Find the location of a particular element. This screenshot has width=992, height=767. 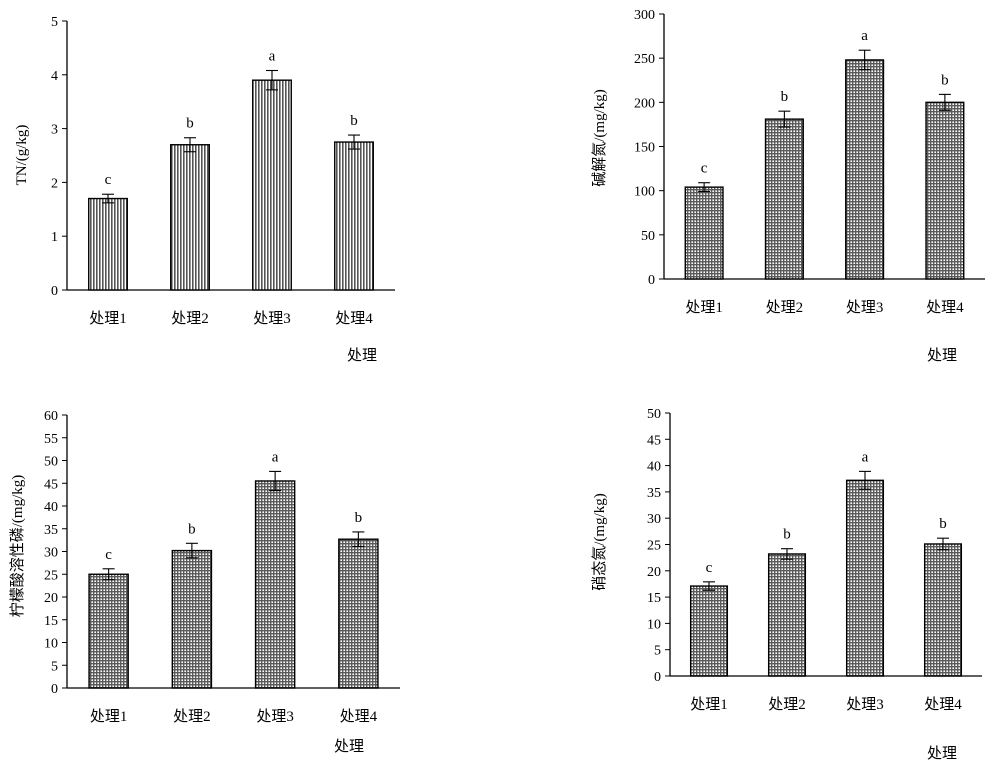

y-tick-label: 150 is located at coordinates (644, 148).